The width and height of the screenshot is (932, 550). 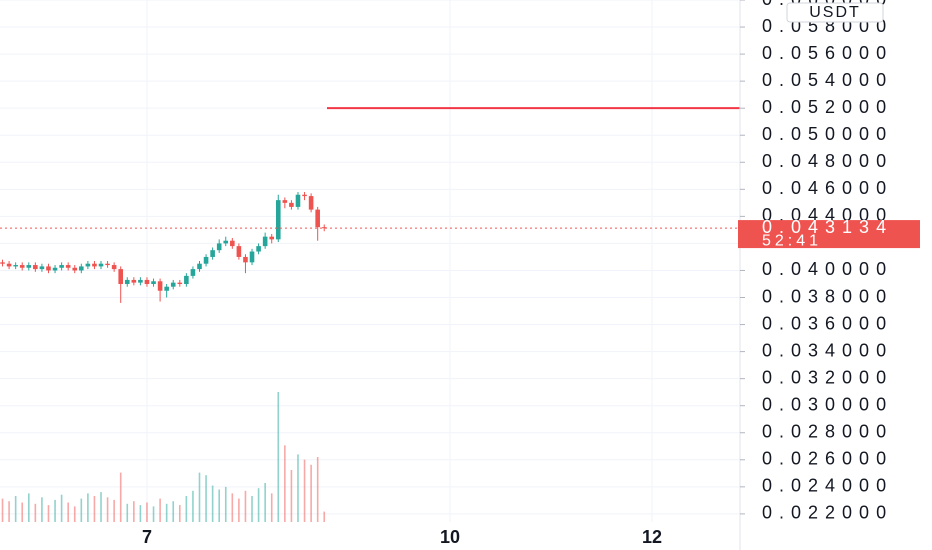 What do you see at coordinates (827, 227) in the screenshot?
I see `last-price-label: 0.043134` at bounding box center [827, 227].